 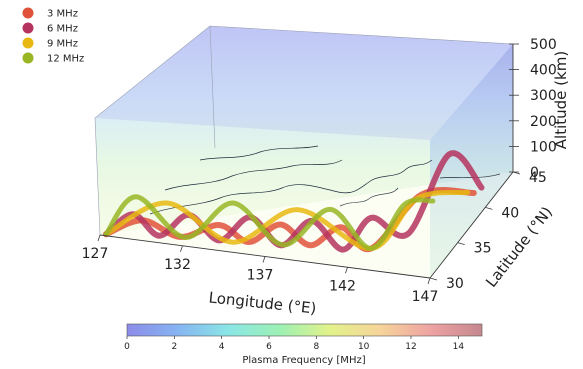 What do you see at coordinates (65, 59) in the screenshot?
I see `legend-label: 12 MHz` at bounding box center [65, 59].